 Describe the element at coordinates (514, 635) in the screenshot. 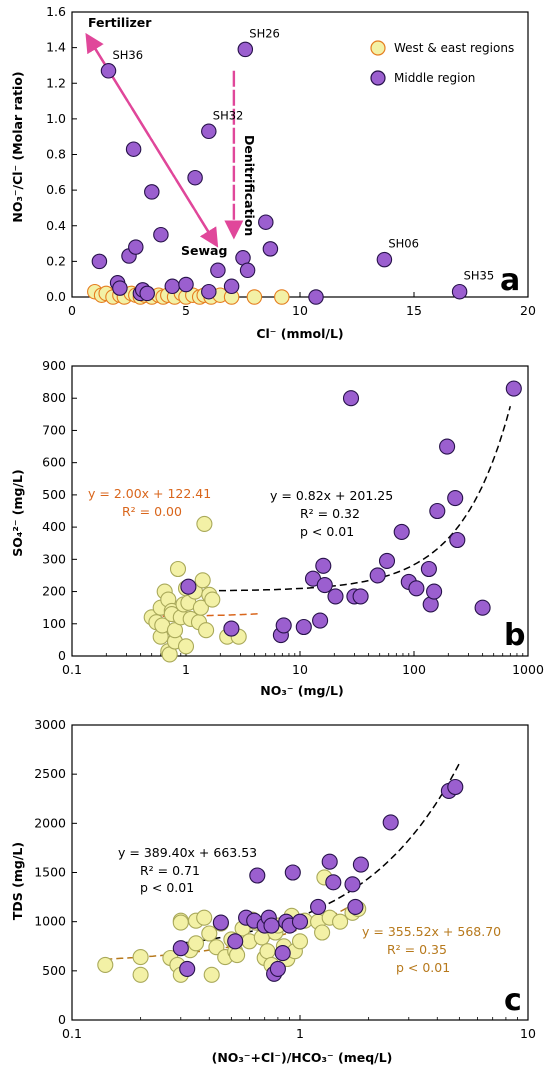

I see `panel-letter-b: b` at that location.